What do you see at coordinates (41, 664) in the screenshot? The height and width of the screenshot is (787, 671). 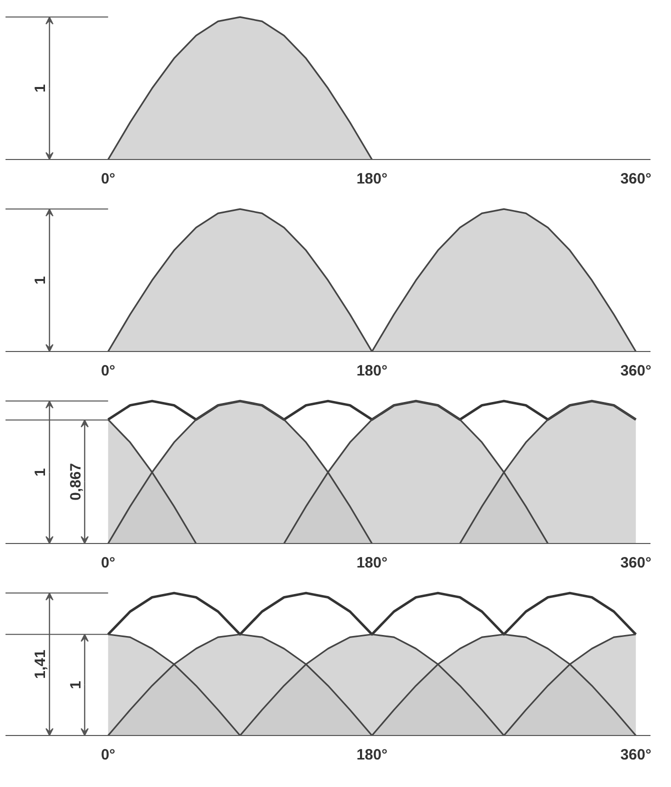 I see `annotation: 1,41` at bounding box center [41, 664].